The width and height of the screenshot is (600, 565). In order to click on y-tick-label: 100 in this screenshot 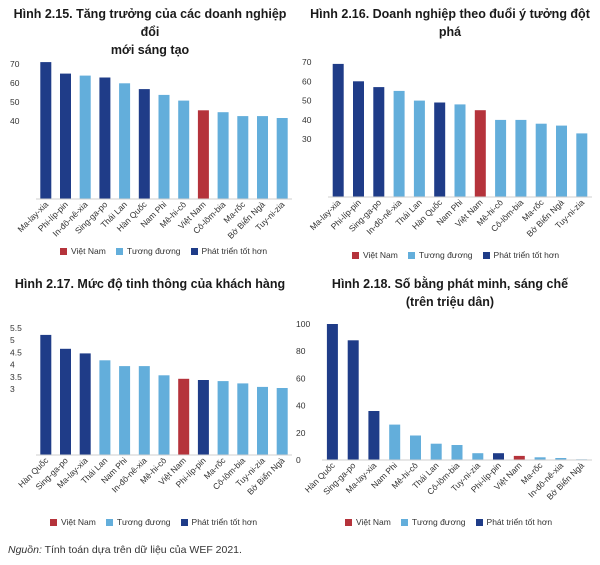, I will do `click(303, 324)`.